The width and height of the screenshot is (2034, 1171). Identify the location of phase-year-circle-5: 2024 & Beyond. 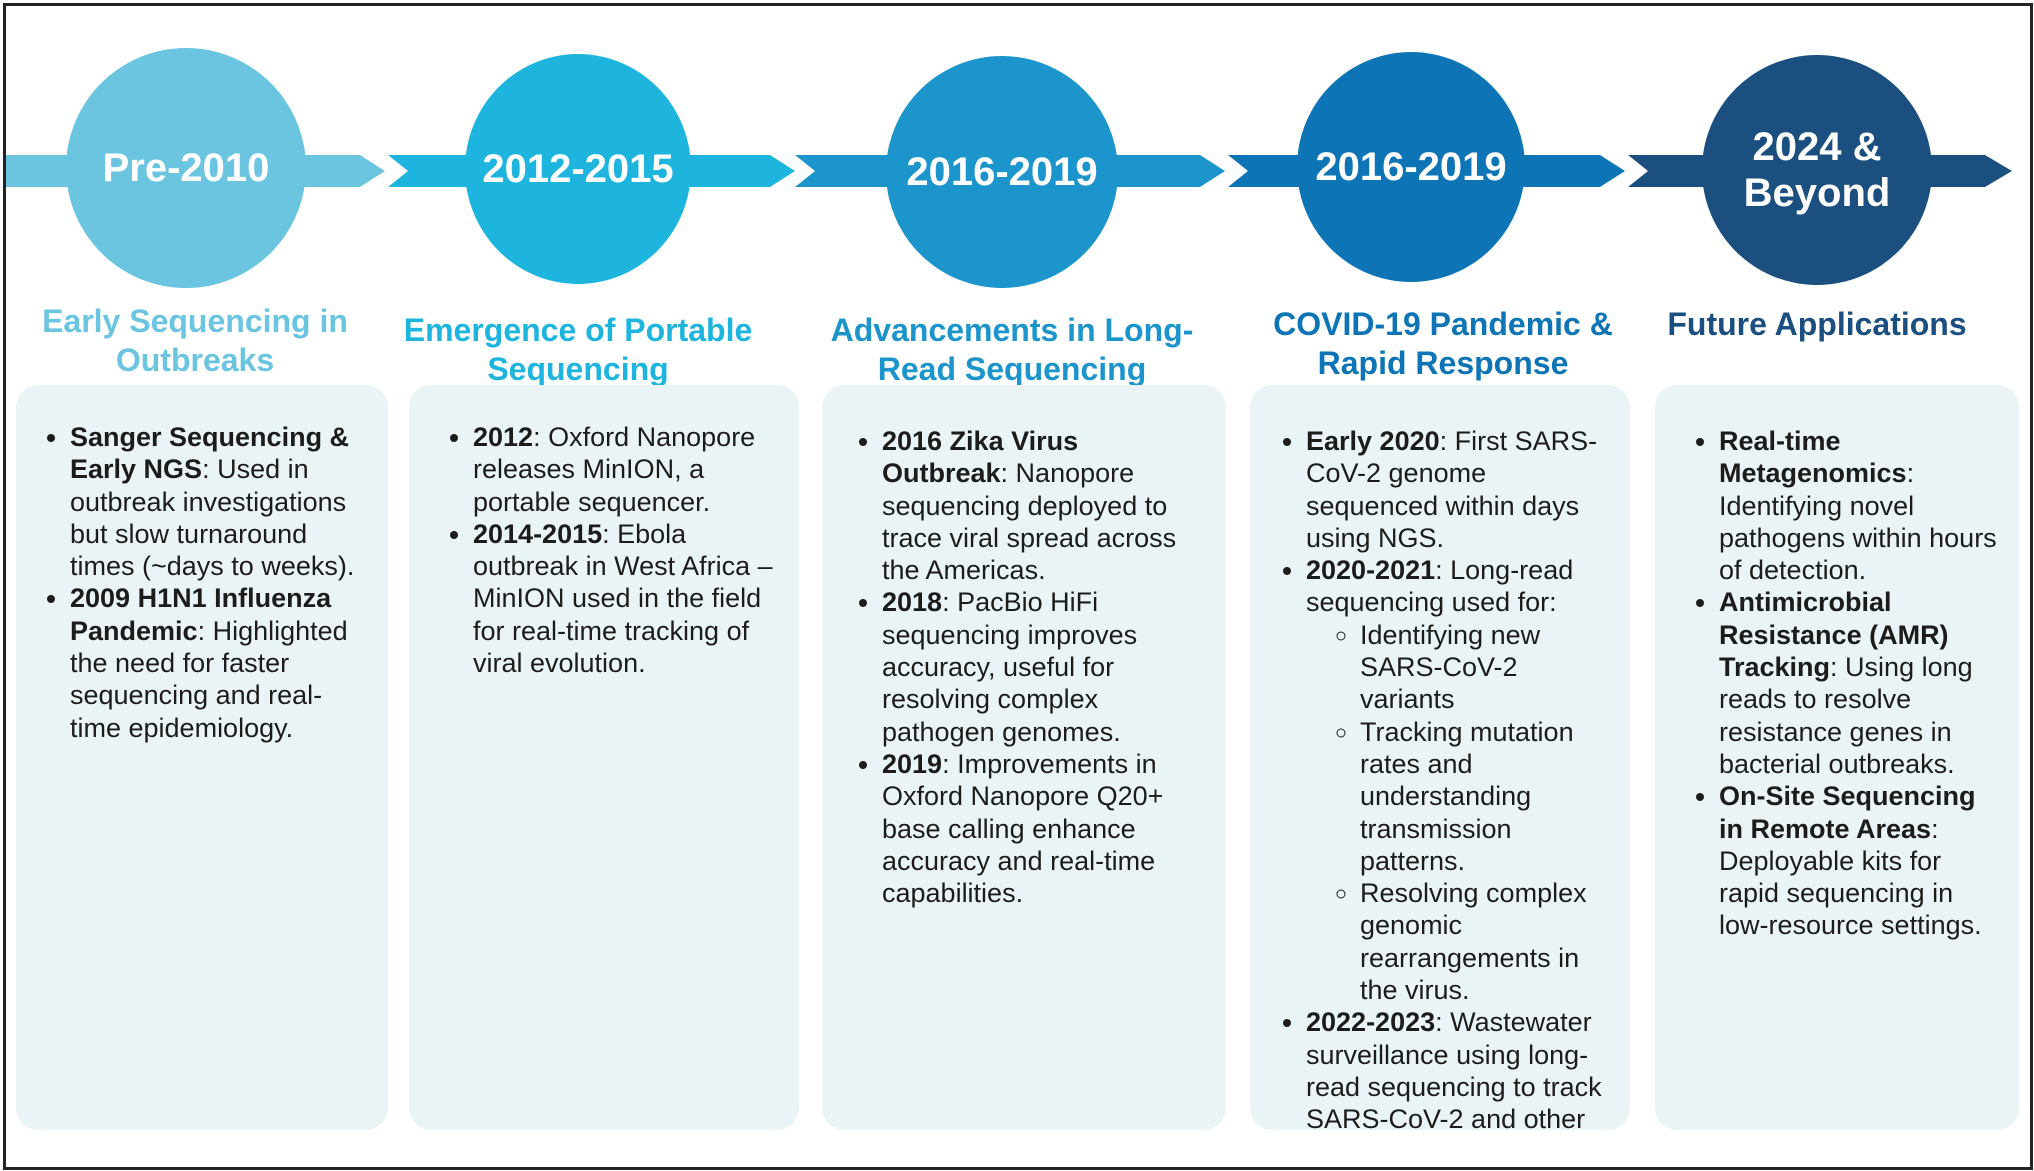
(1817, 170).